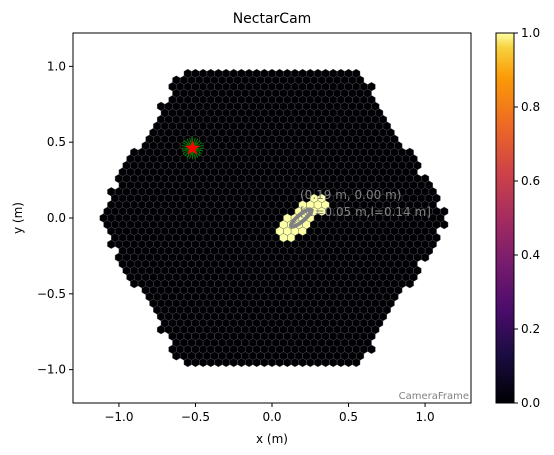  What do you see at coordinates (51, 370) in the screenshot?
I see `y-tick-label: −1.0` at bounding box center [51, 370].